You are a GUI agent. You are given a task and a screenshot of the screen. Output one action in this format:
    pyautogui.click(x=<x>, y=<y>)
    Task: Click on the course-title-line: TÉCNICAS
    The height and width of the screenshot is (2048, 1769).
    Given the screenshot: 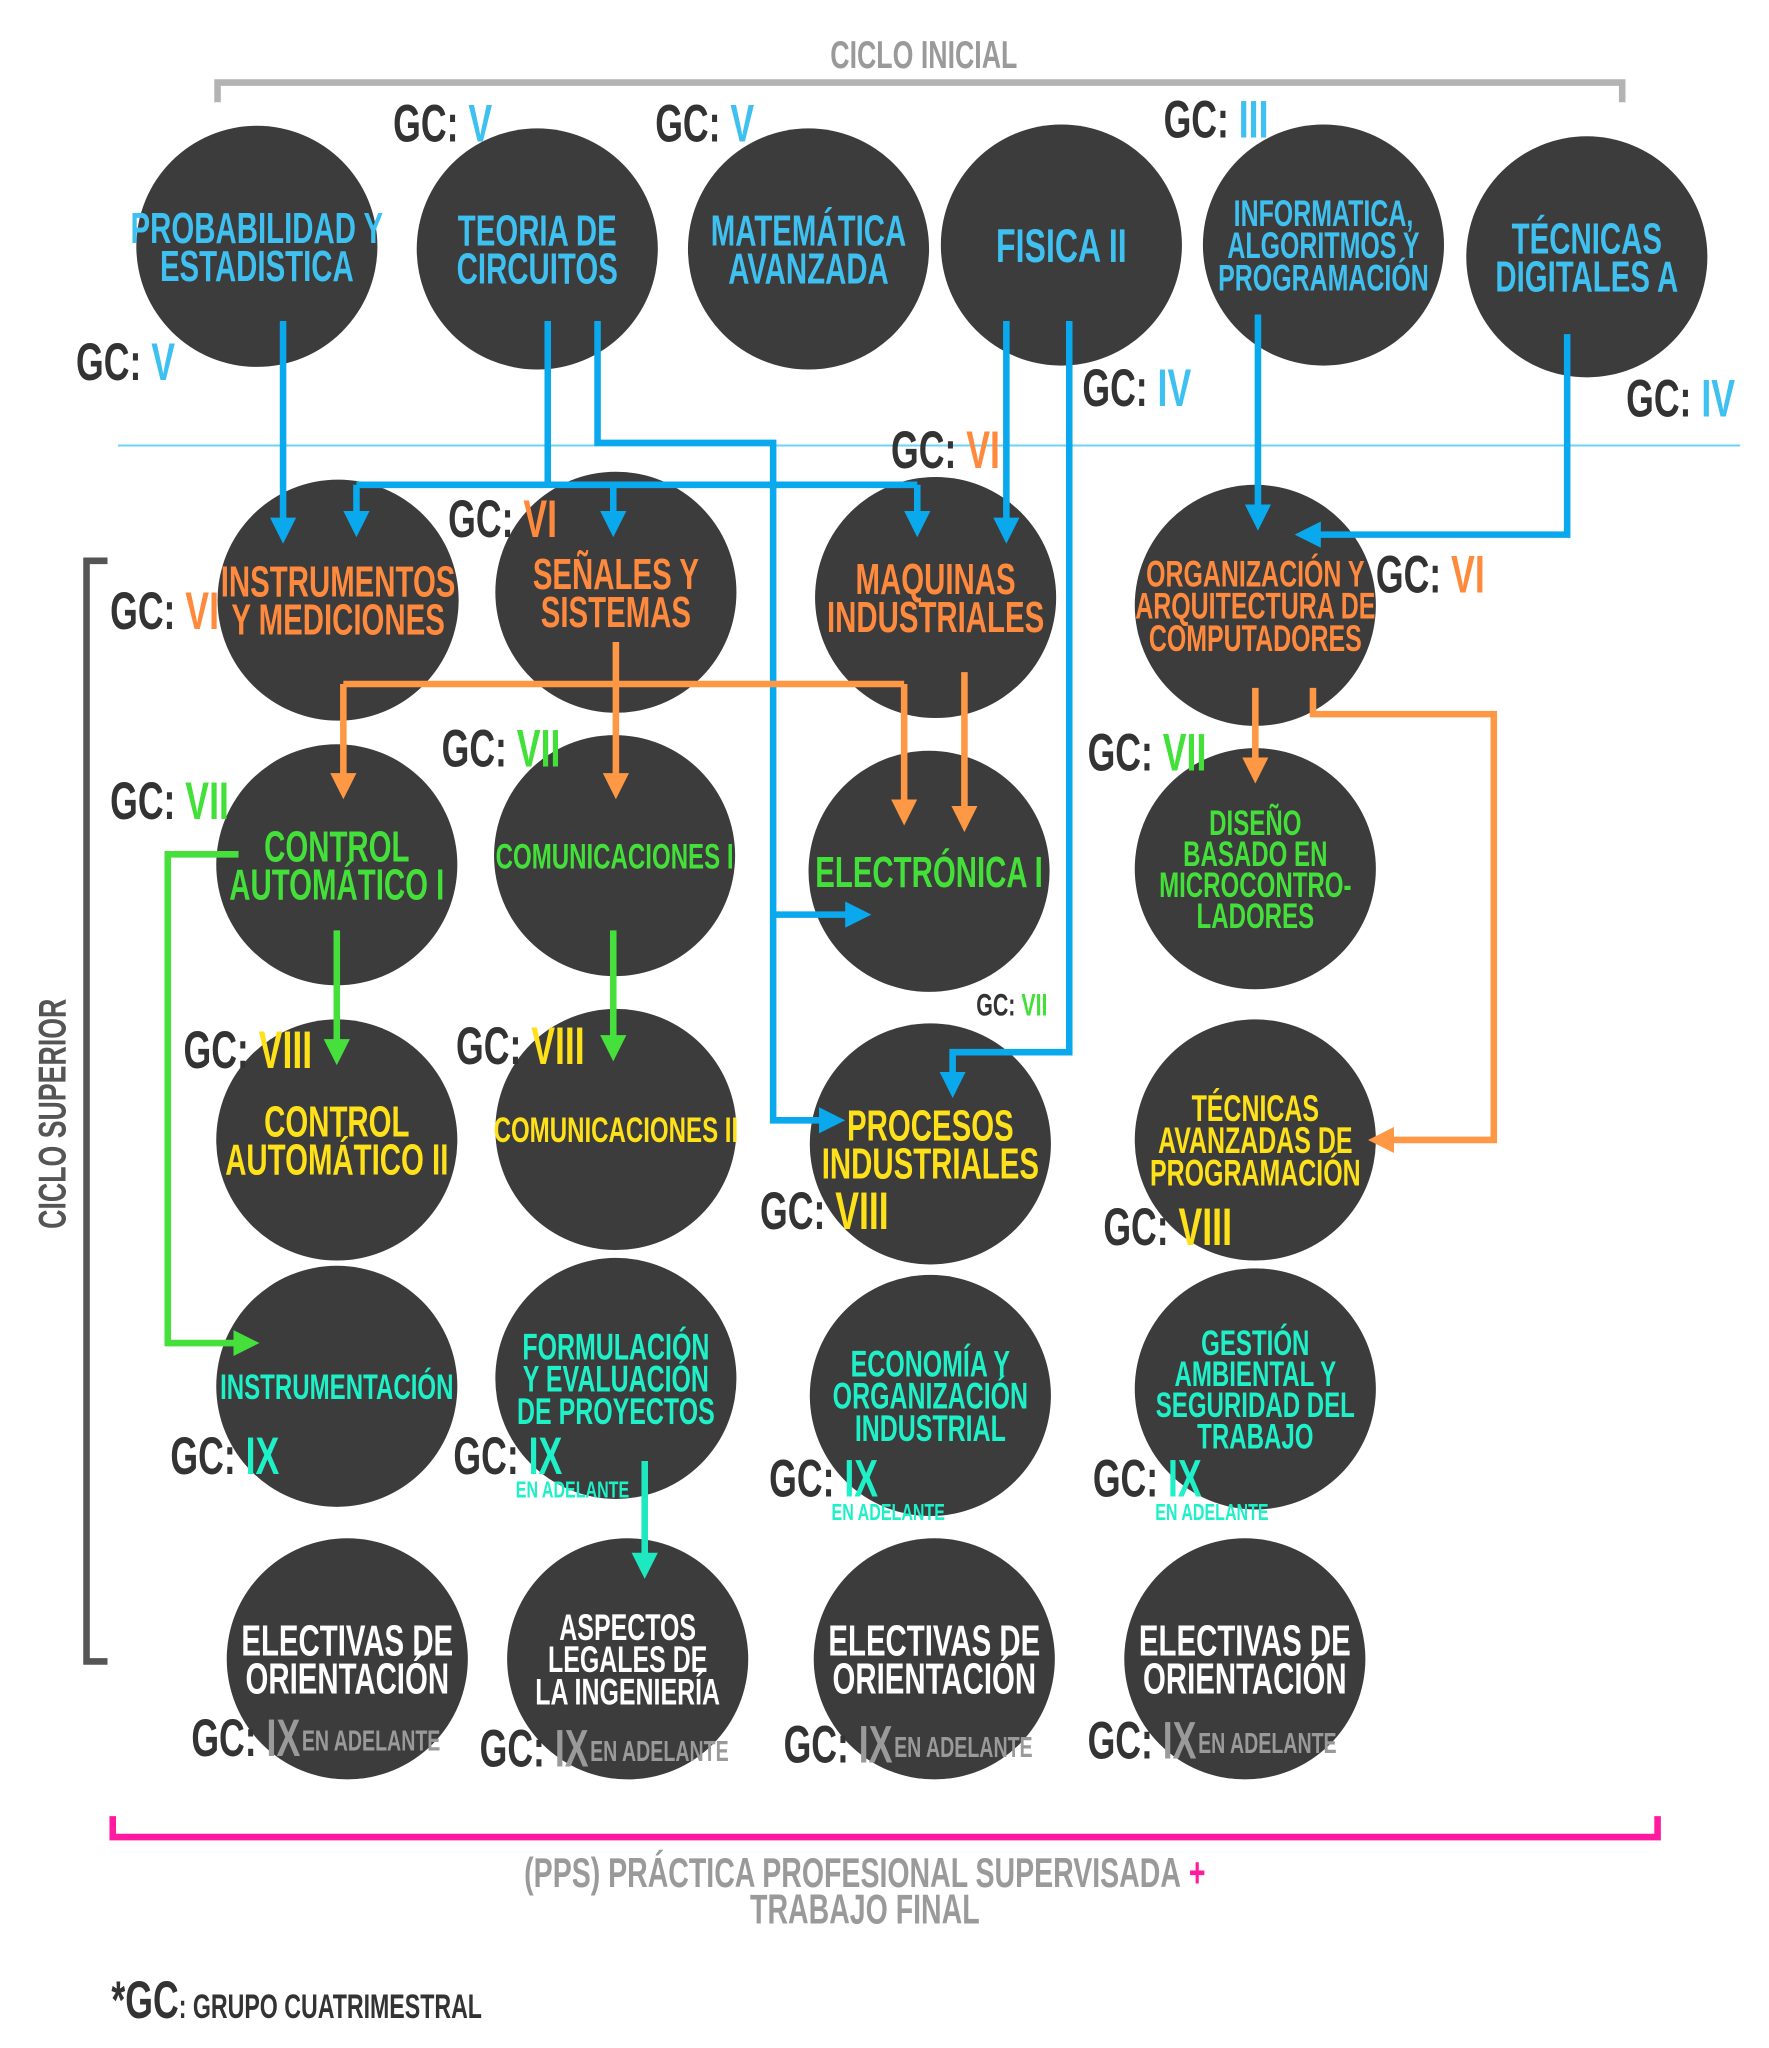 What is the action you would take?
    pyautogui.click(x=1587, y=239)
    